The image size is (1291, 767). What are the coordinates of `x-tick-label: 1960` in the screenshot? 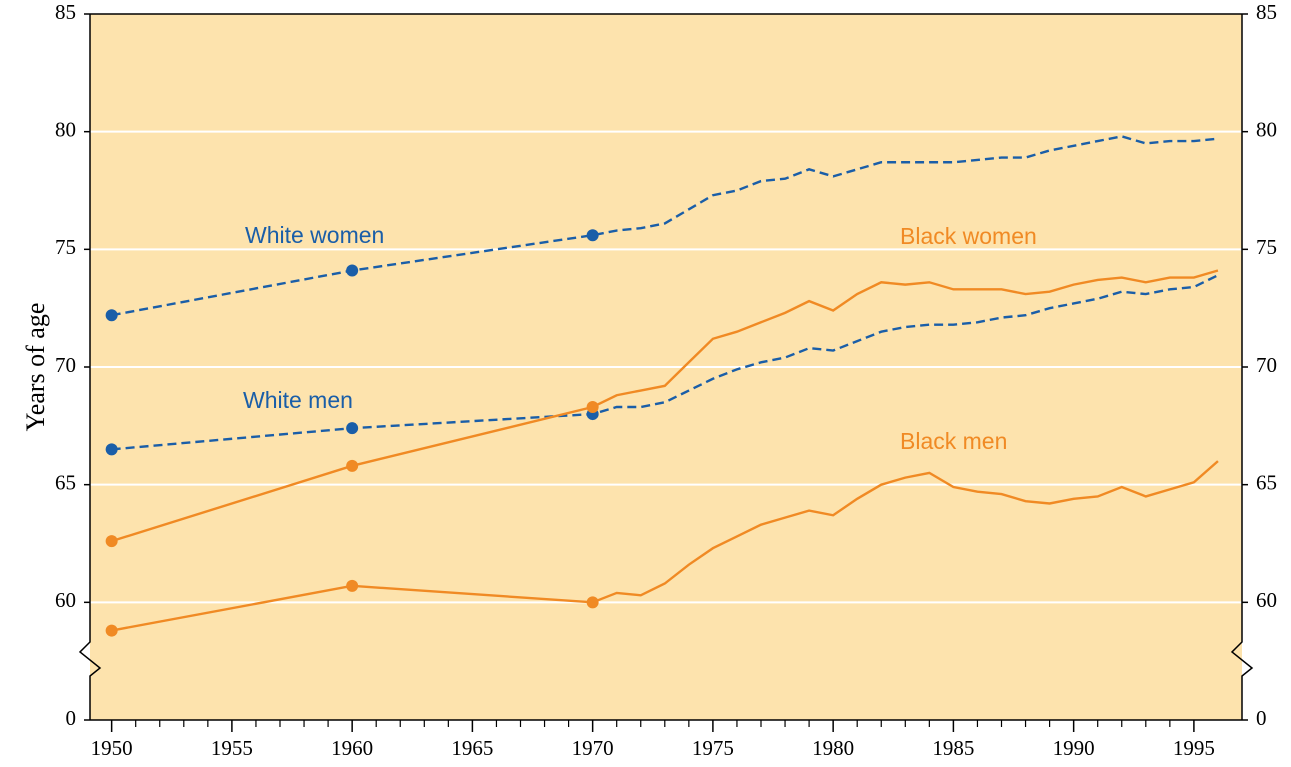 It's located at (352, 748).